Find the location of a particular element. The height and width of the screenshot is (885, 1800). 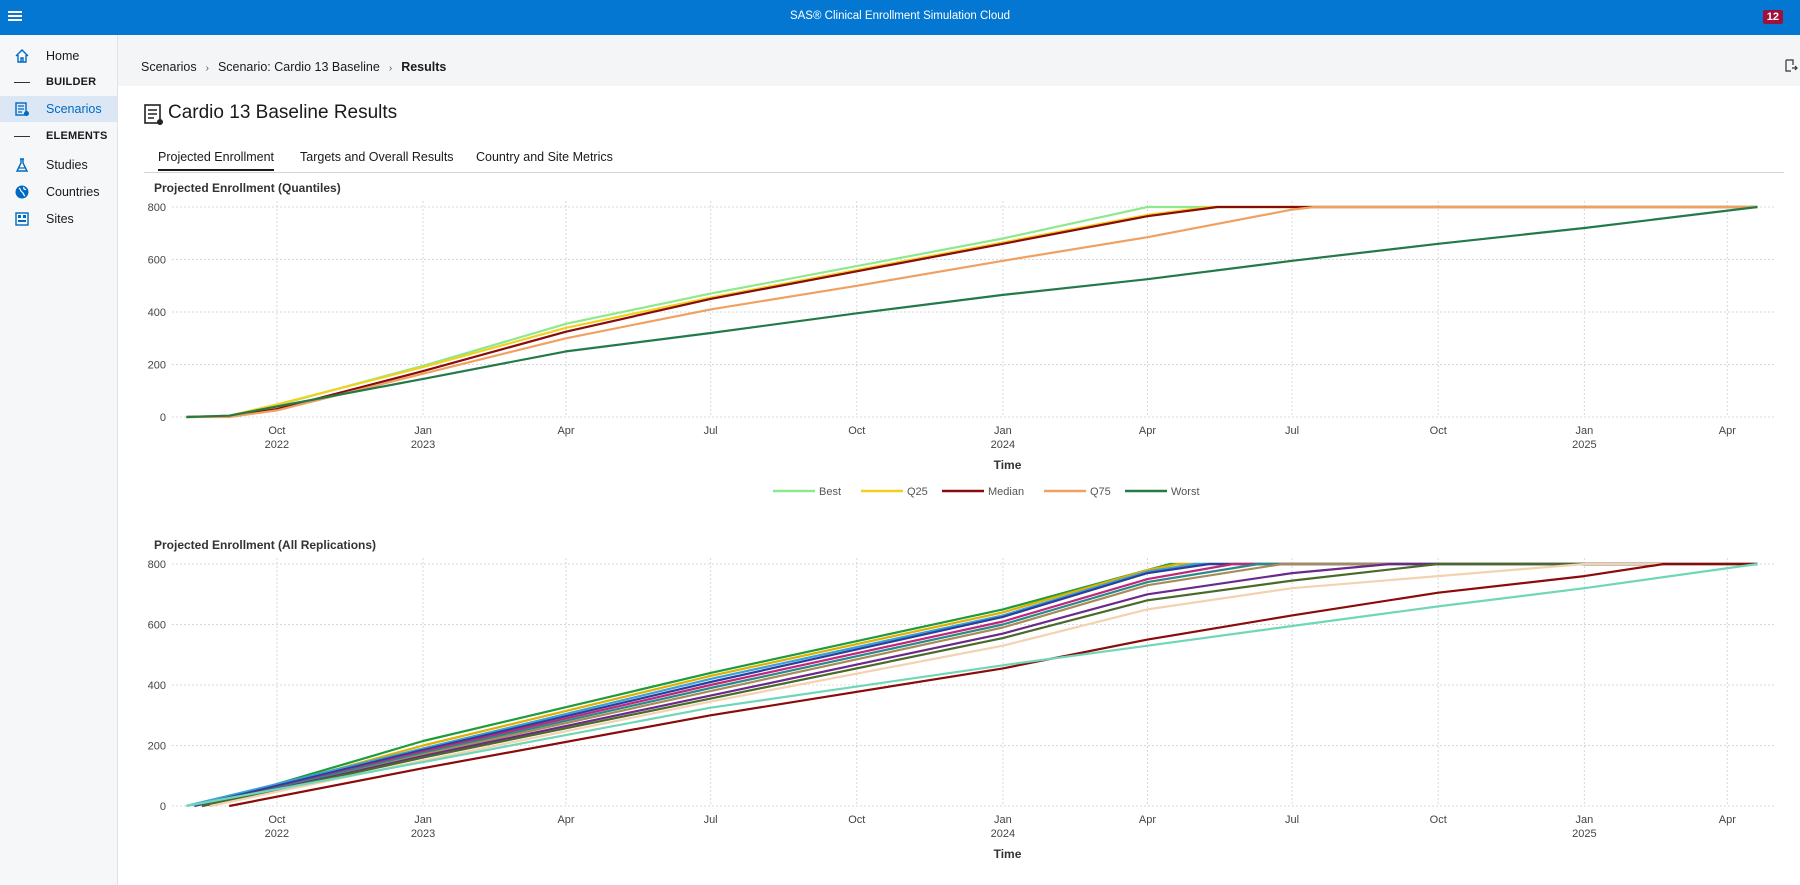

sidebar-section-elements: ELEMENTS is located at coordinates (58, 137).